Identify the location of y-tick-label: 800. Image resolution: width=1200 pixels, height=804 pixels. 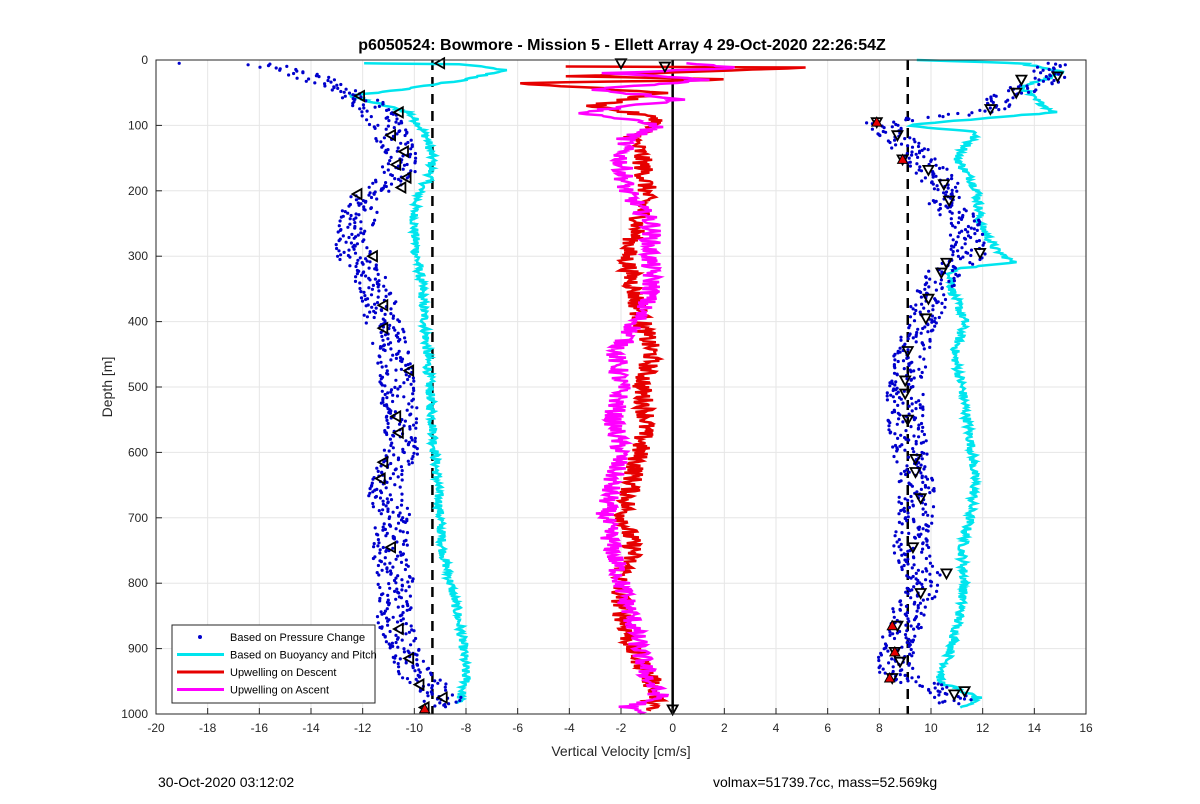
(138, 583).